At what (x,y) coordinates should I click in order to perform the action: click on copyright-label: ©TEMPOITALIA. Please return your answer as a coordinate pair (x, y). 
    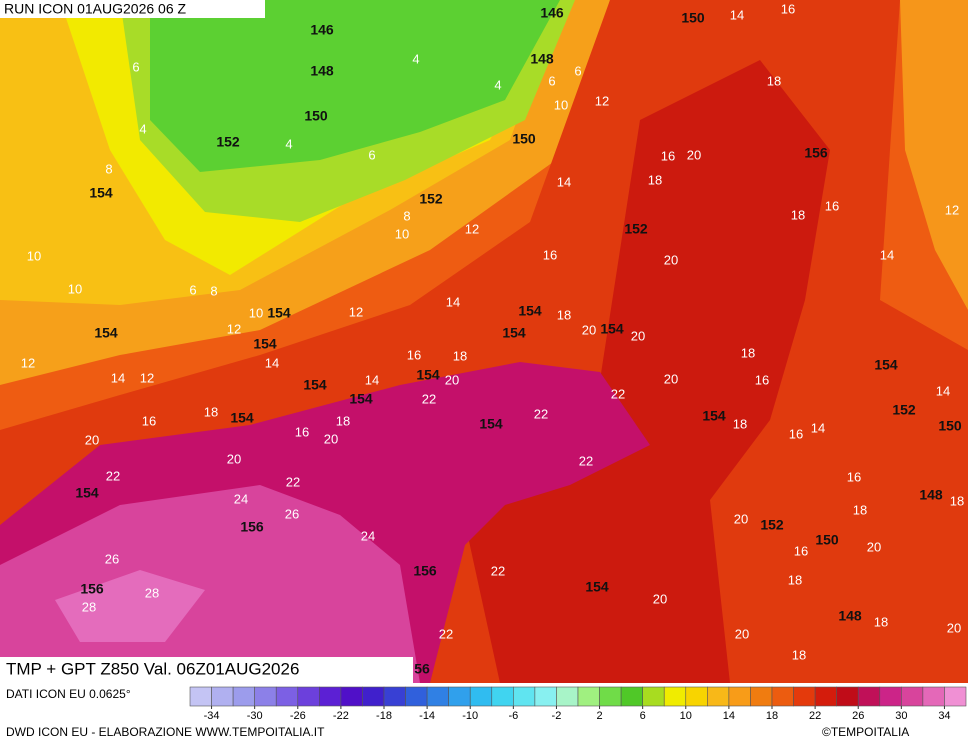
    Looking at the image, I should click on (865, 732).